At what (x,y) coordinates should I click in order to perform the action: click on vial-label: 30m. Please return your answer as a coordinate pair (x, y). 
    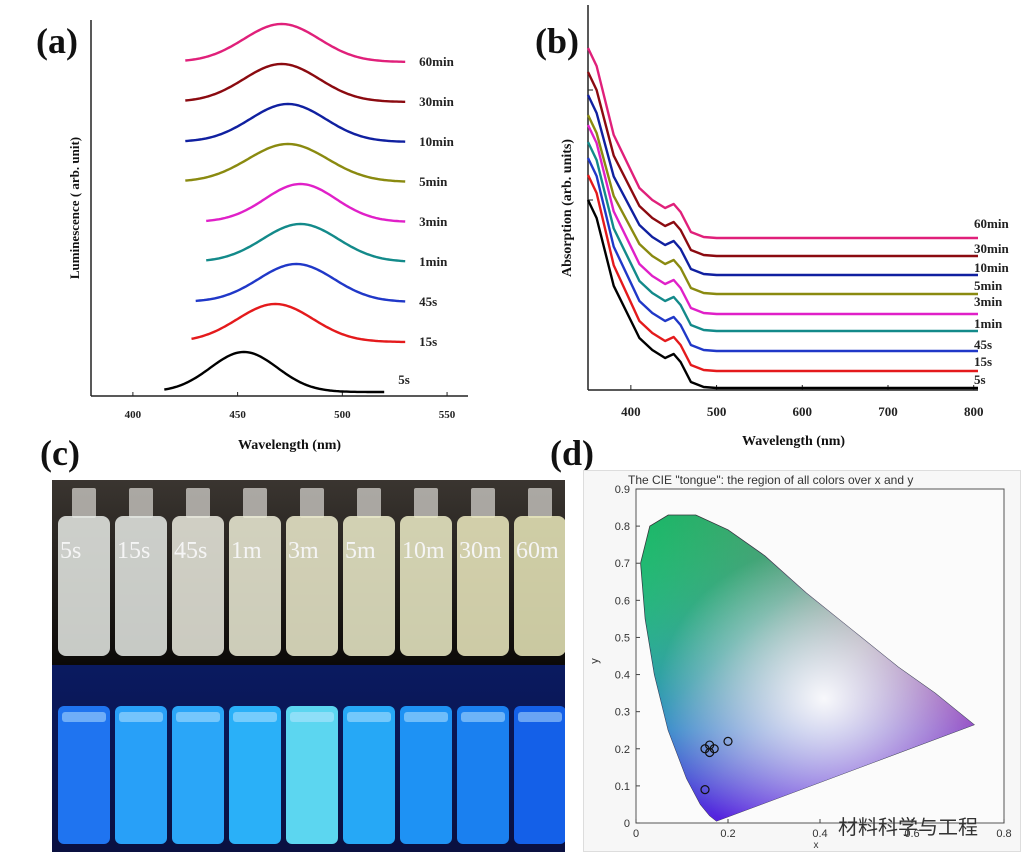
    Looking at the image, I should click on (480, 551).